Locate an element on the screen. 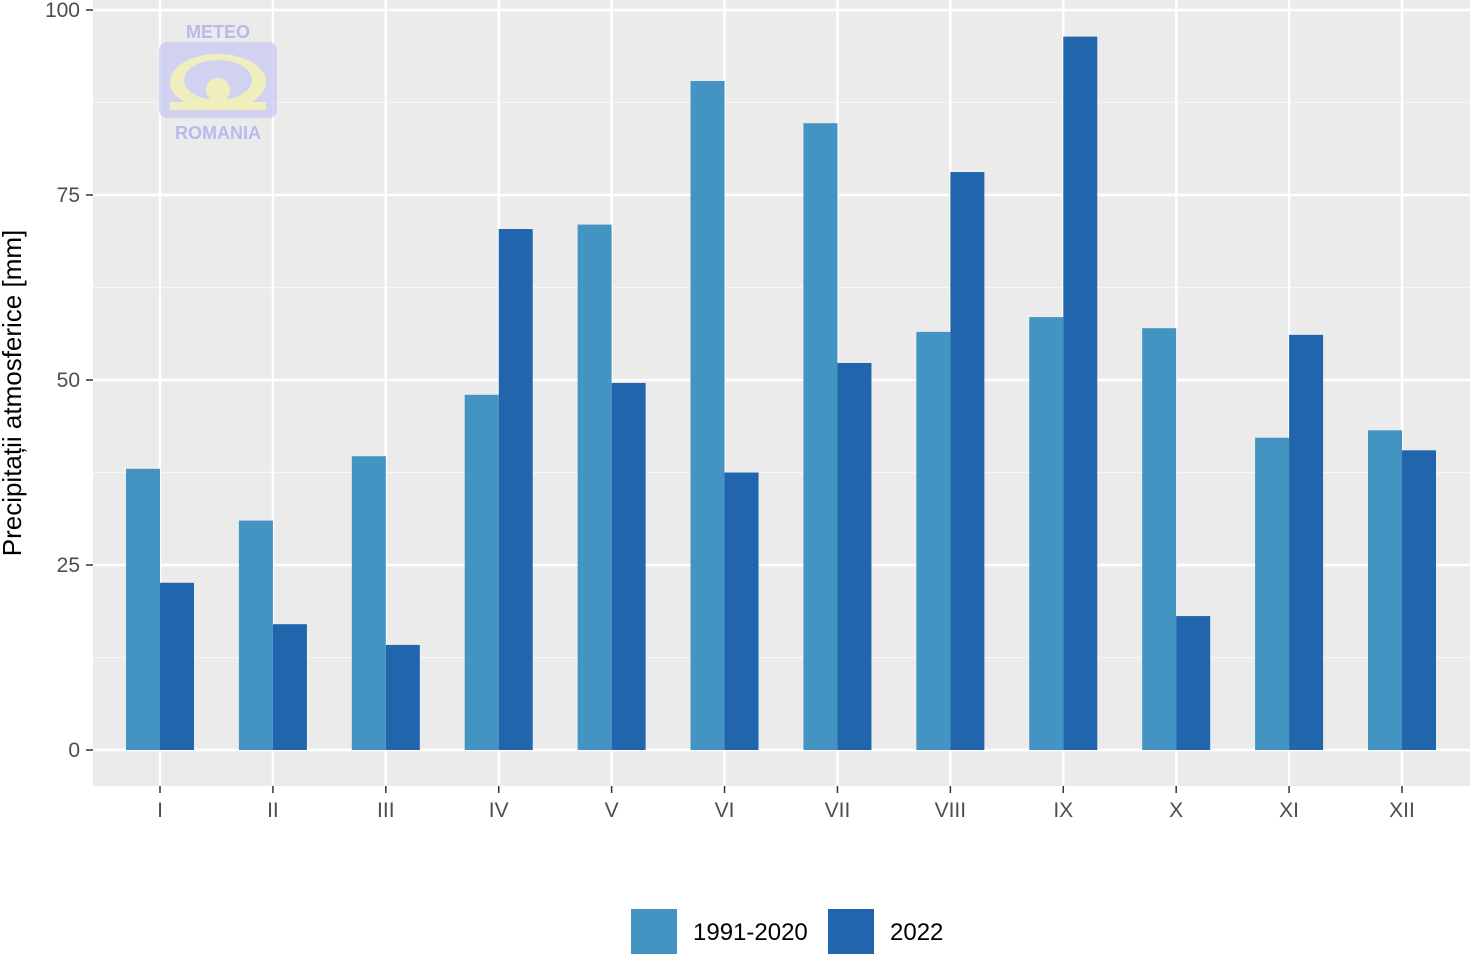 The height and width of the screenshot is (955, 1470). x-tick-label: I is located at coordinates (160, 810).